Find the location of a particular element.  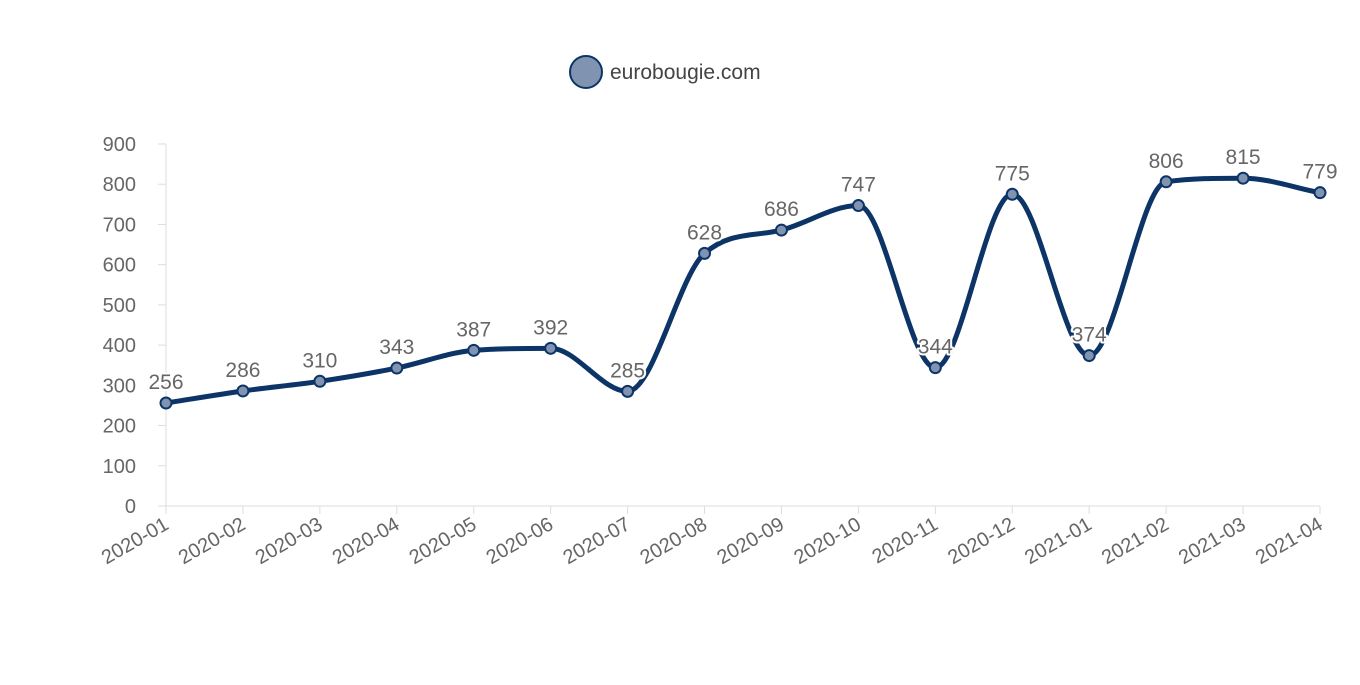

x-tick-label: 2021-02 is located at coordinates (1135, 541).